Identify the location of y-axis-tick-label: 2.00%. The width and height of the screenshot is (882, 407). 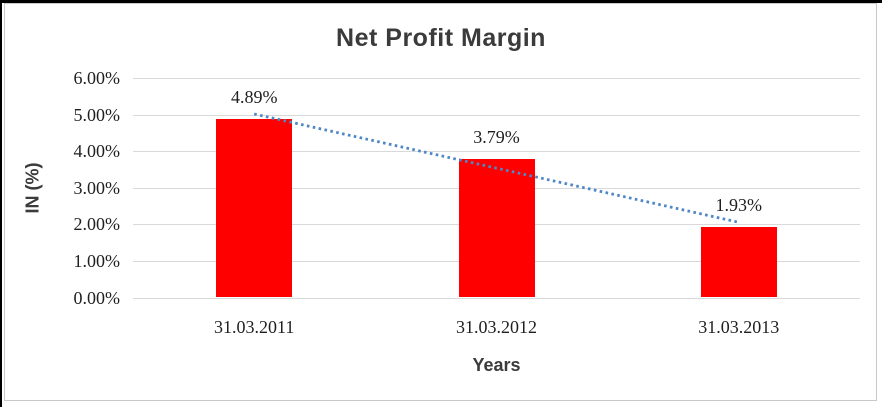
(97, 224).